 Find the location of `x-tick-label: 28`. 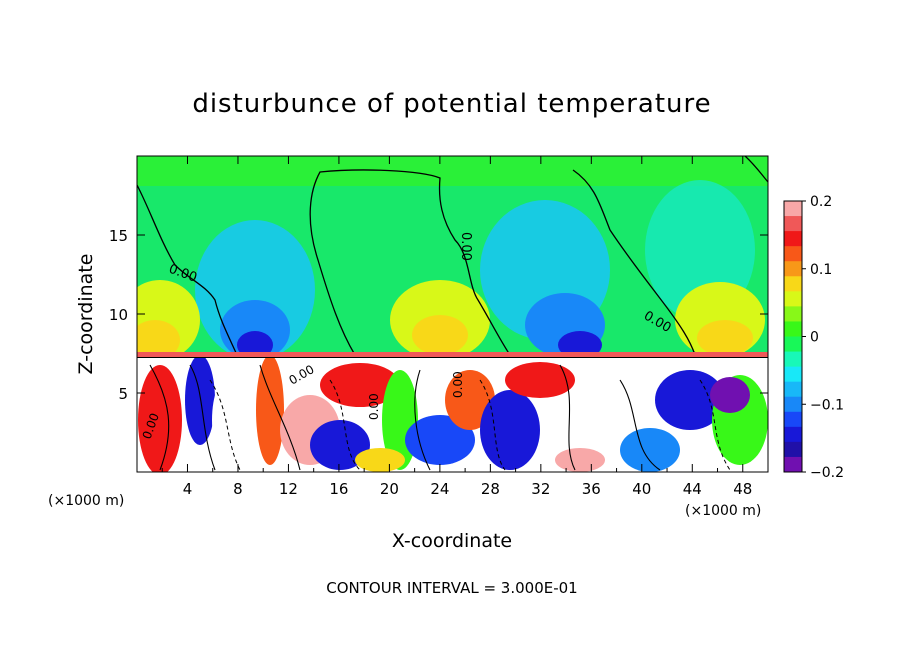

x-tick-label: 28 is located at coordinates (490, 489).